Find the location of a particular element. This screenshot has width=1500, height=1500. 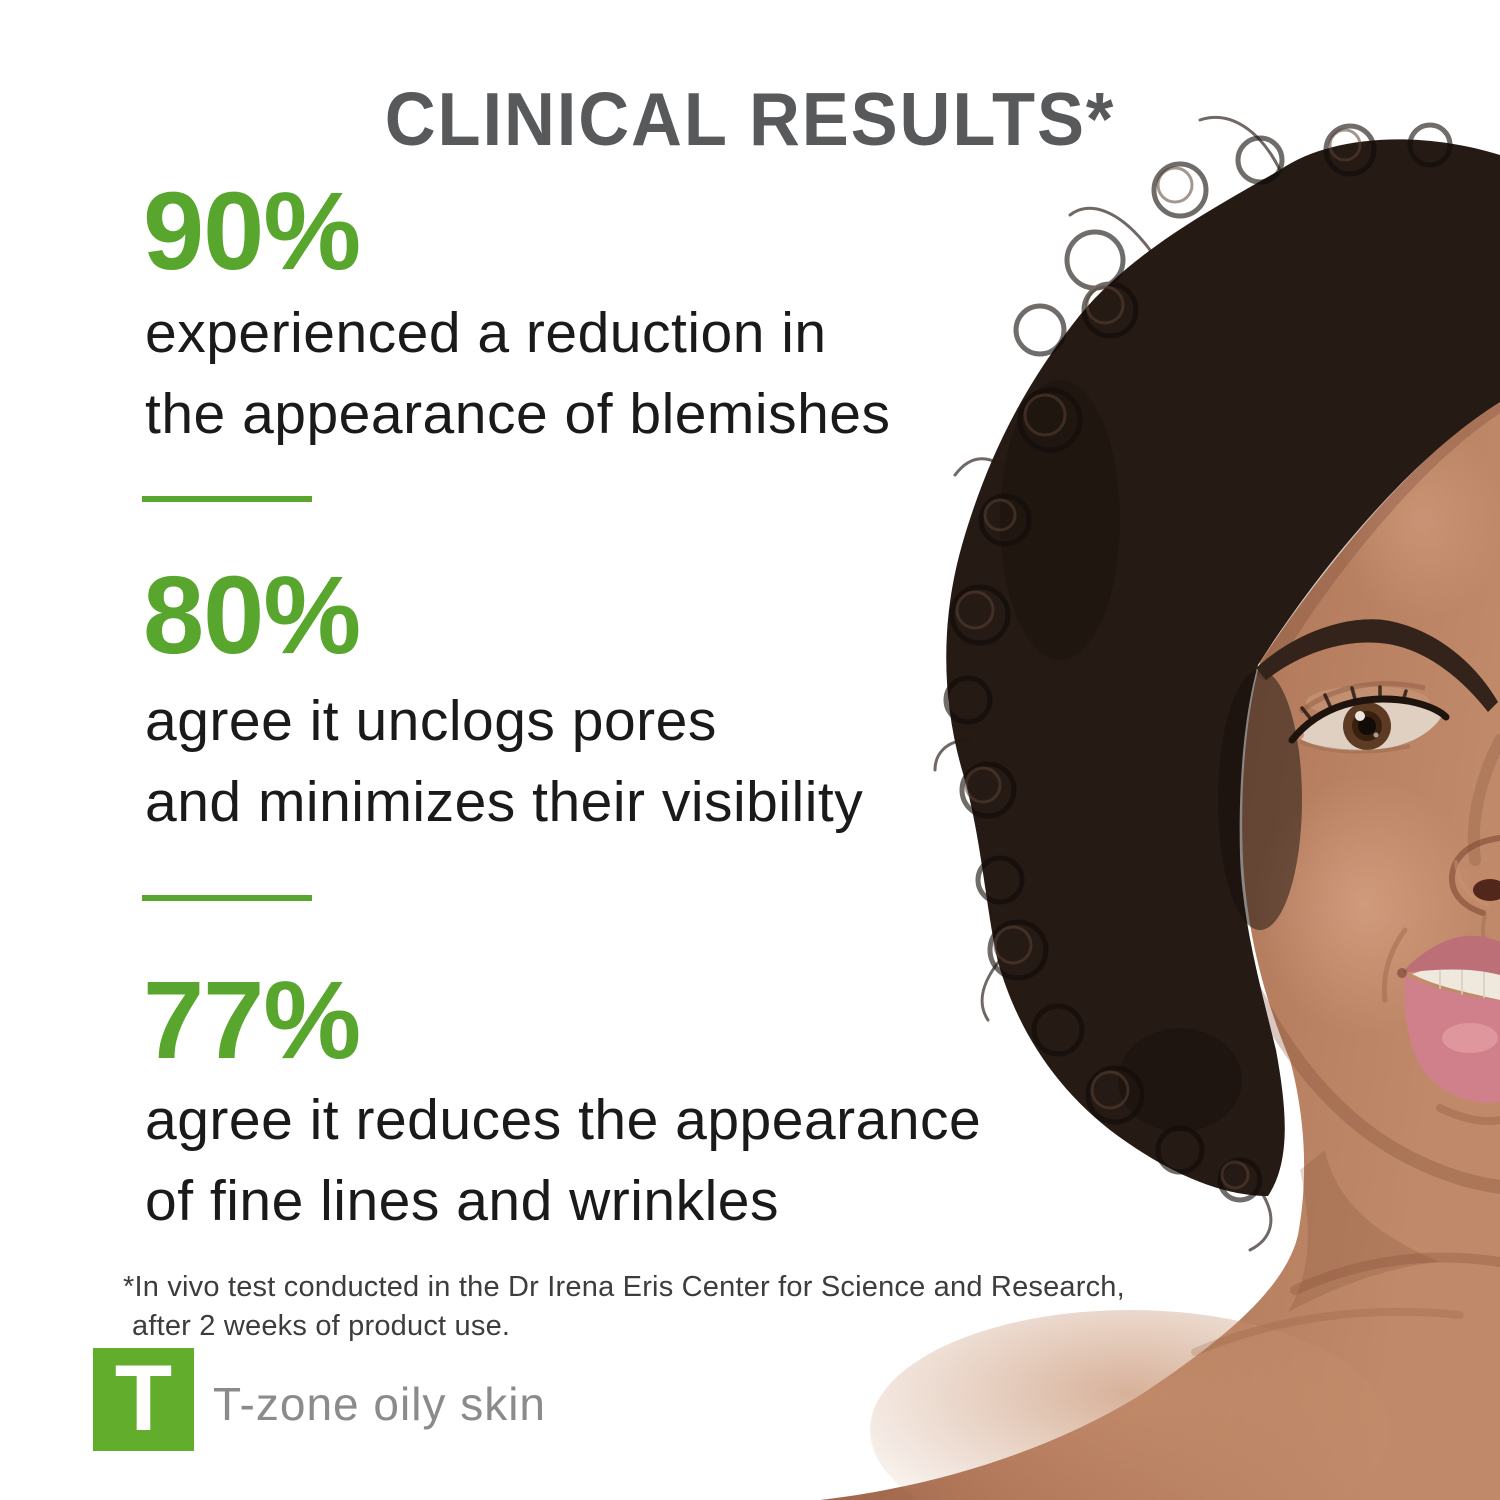

eye is located at coordinates (1369, 719).